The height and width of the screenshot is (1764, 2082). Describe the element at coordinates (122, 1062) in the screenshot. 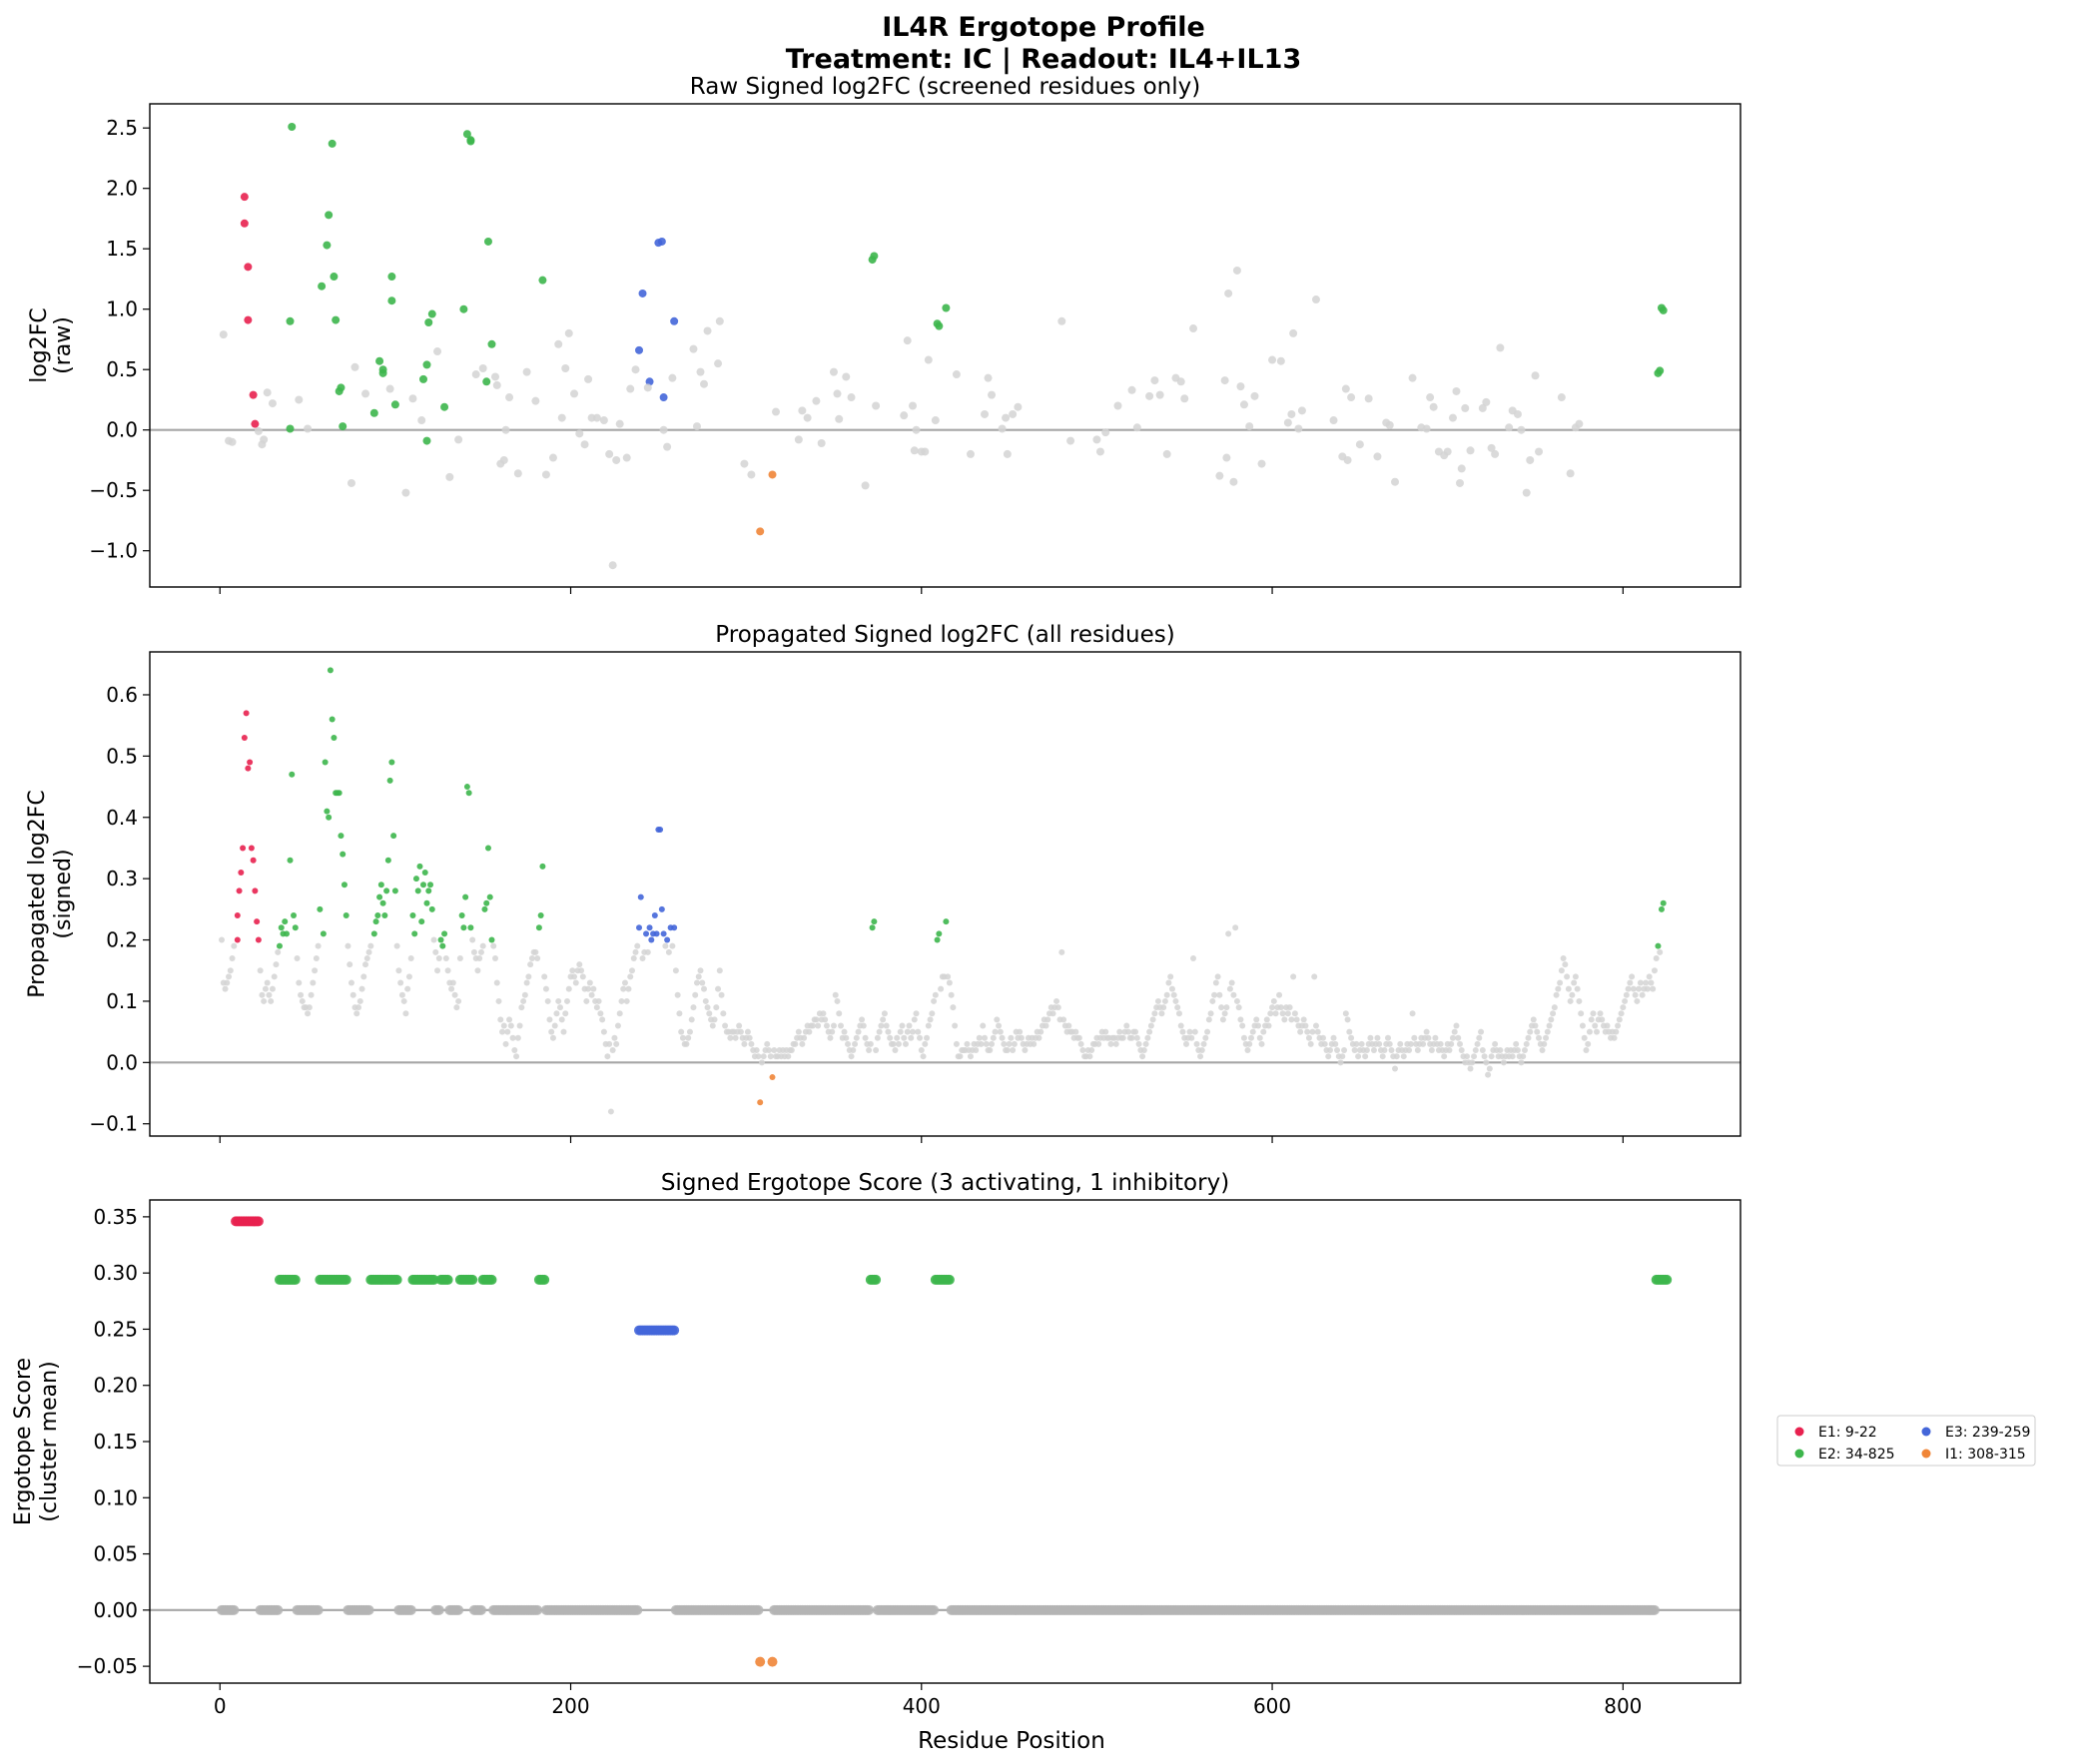

I see `y-tick-label: 0.0` at that location.